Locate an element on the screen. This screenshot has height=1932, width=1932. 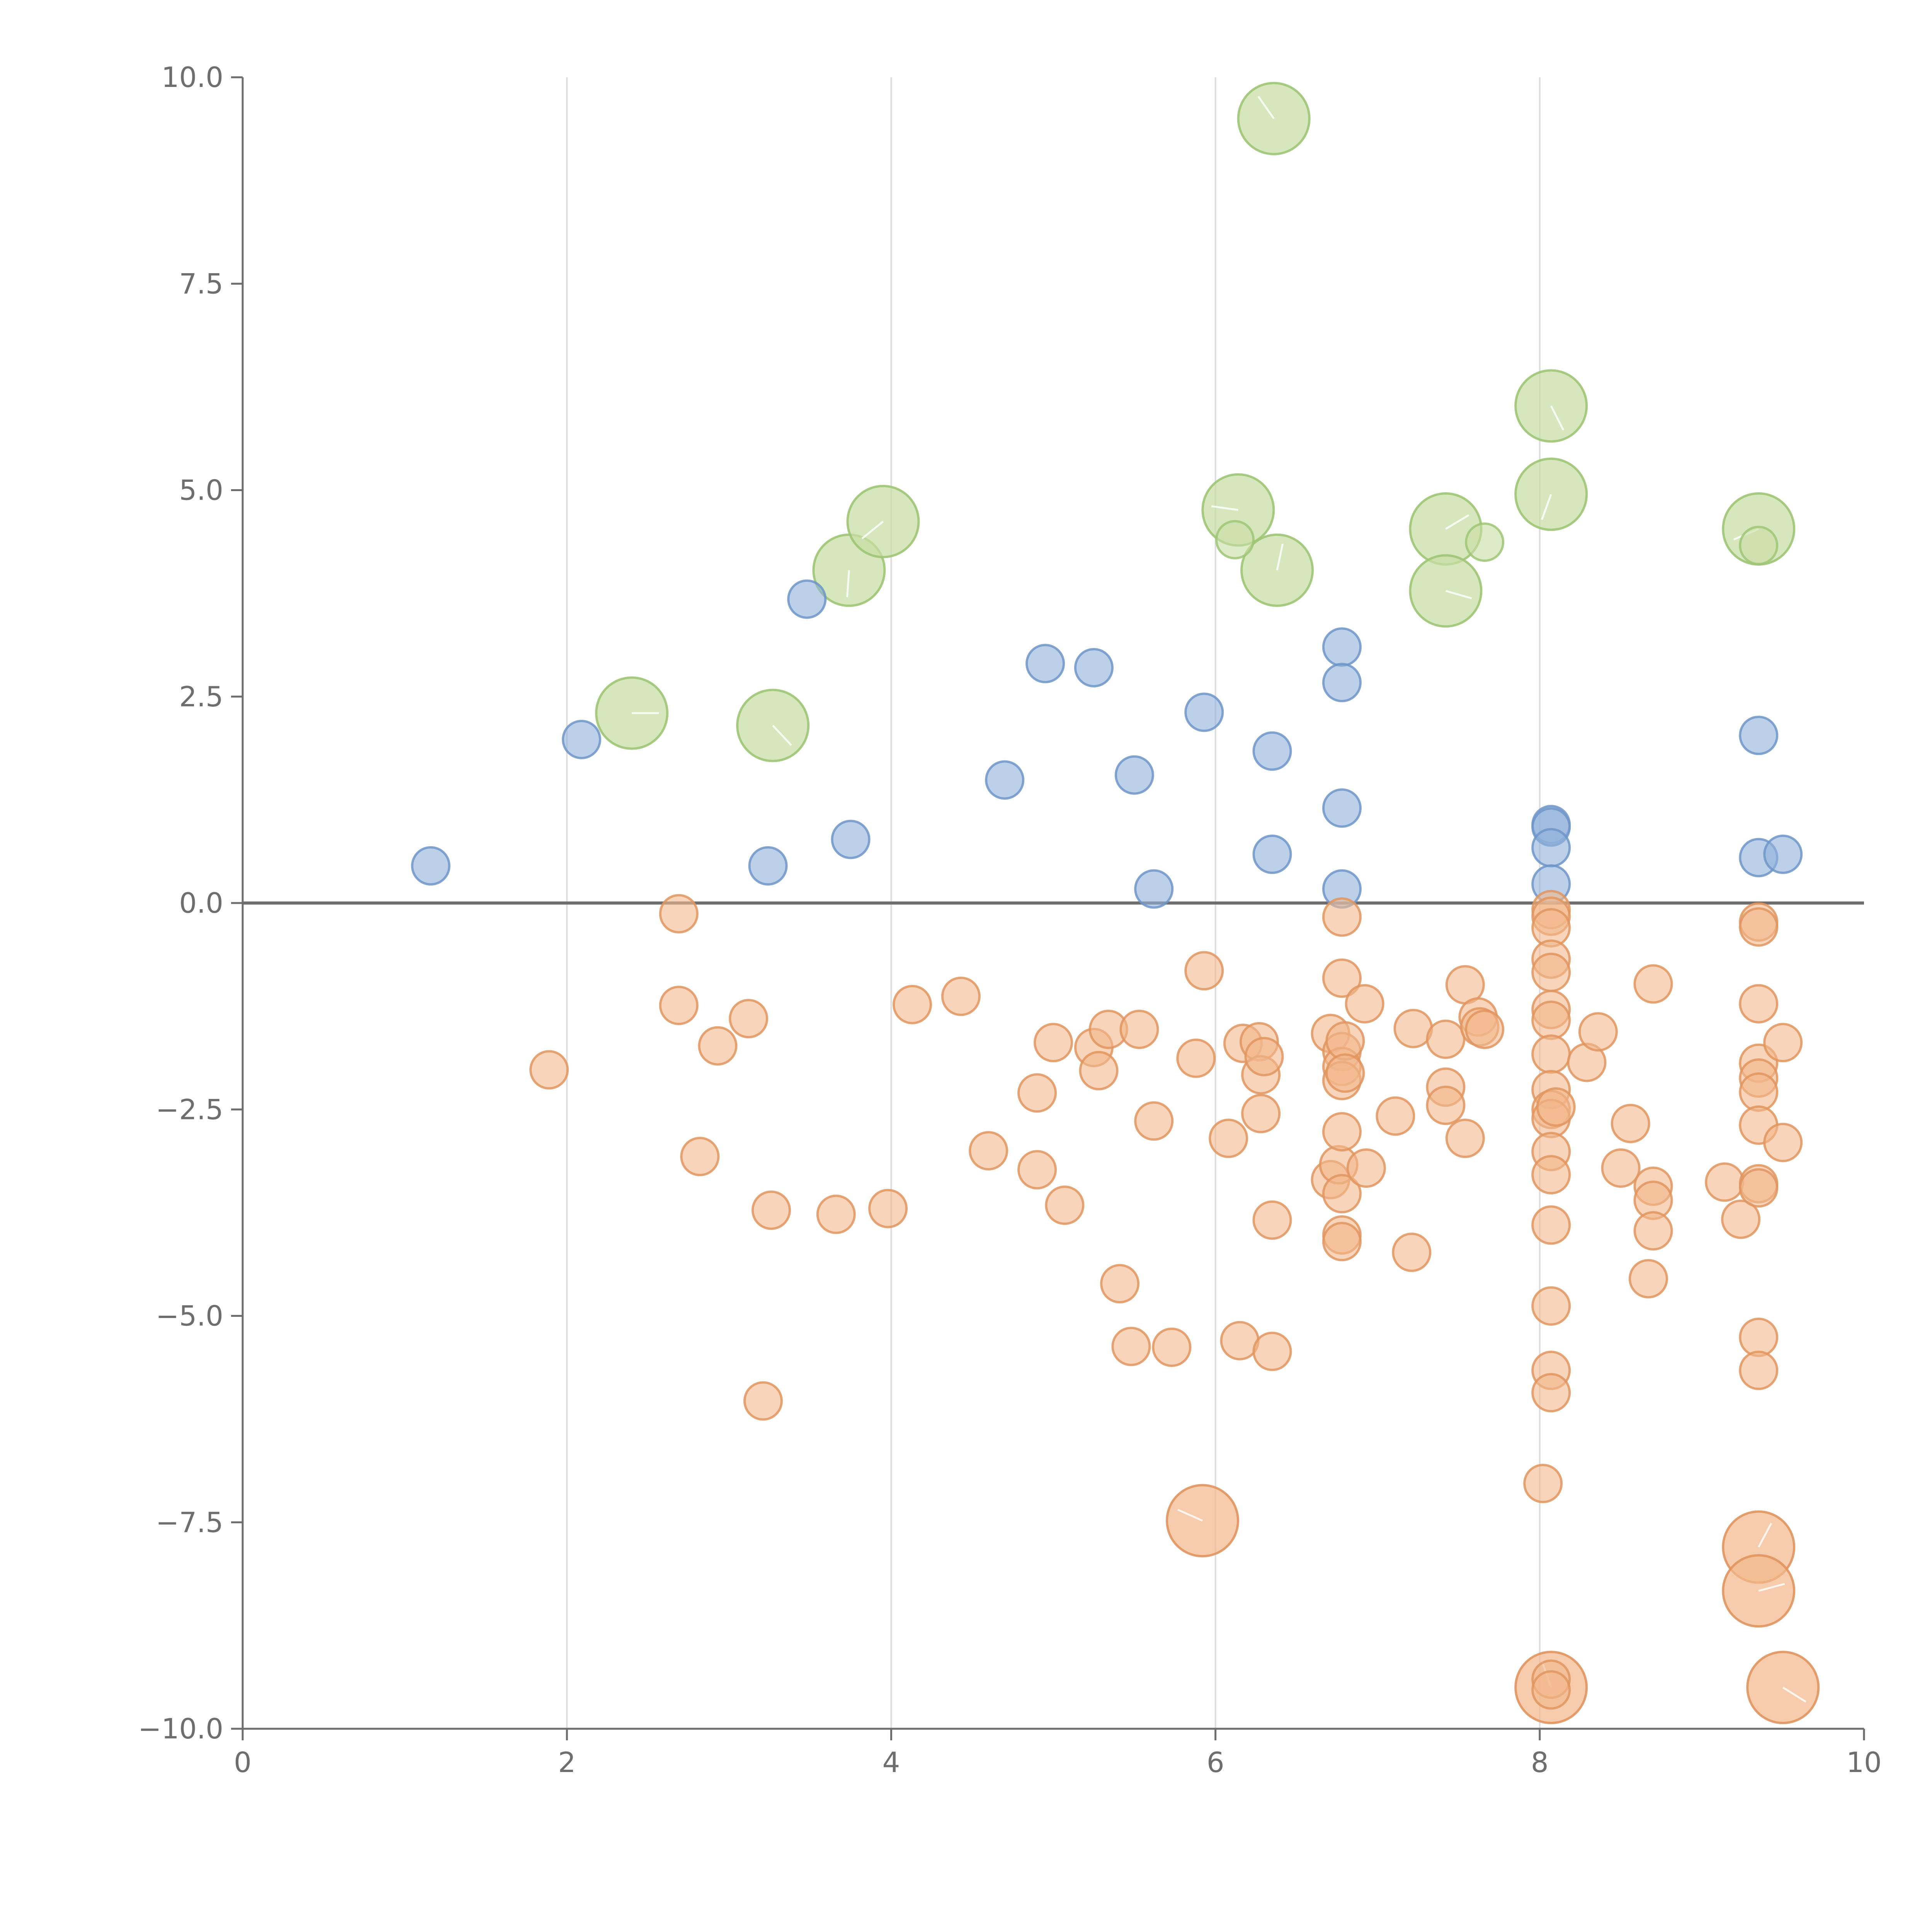
x-tick-label-0: 0 is located at coordinates (243, 1763).